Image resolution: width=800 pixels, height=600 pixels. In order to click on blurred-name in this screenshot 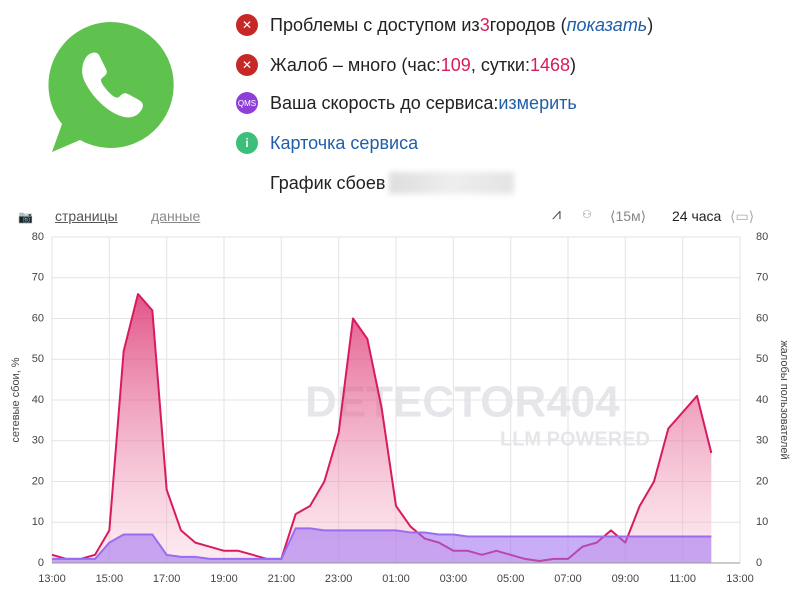, I will do `click(452, 183)`.